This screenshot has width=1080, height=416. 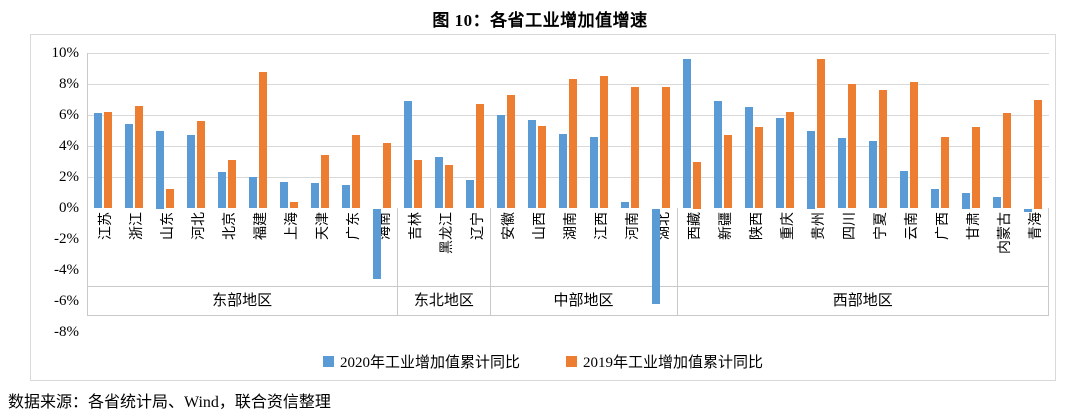 What do you see at coordinates (723, 247) in the screenshot?
I see `x-label-新疆: 新疆` at bounding box center [723, 247].